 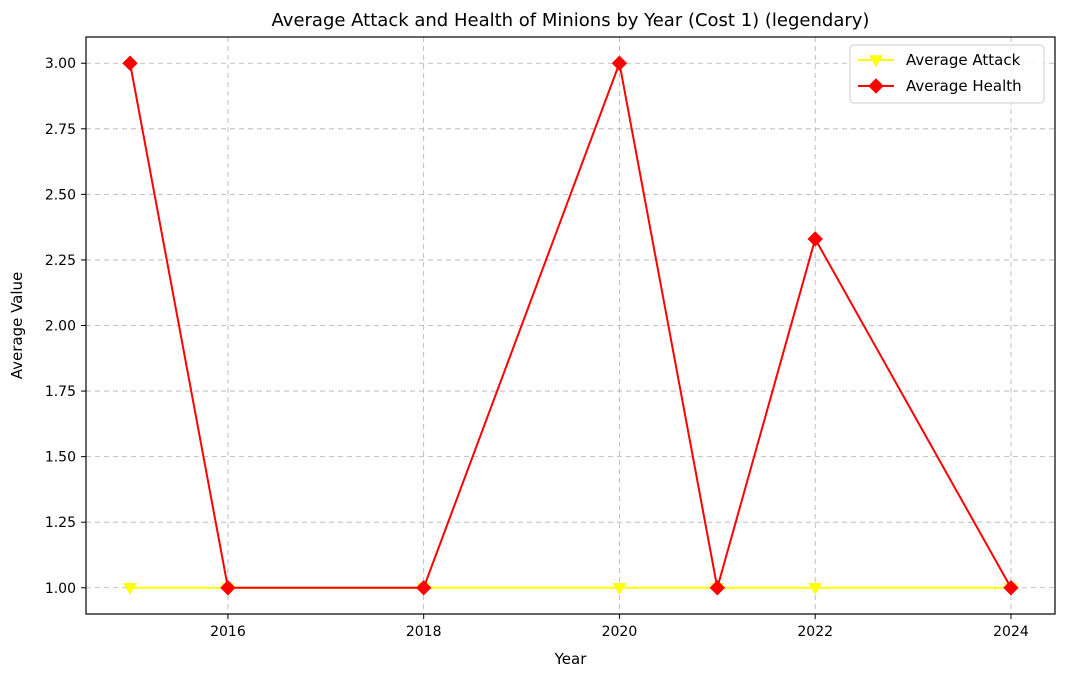 What do you see at coordinates (60, 327) in the screenshot?
I see `y-tick-label: 2.00` at bounding box center [60, 327].